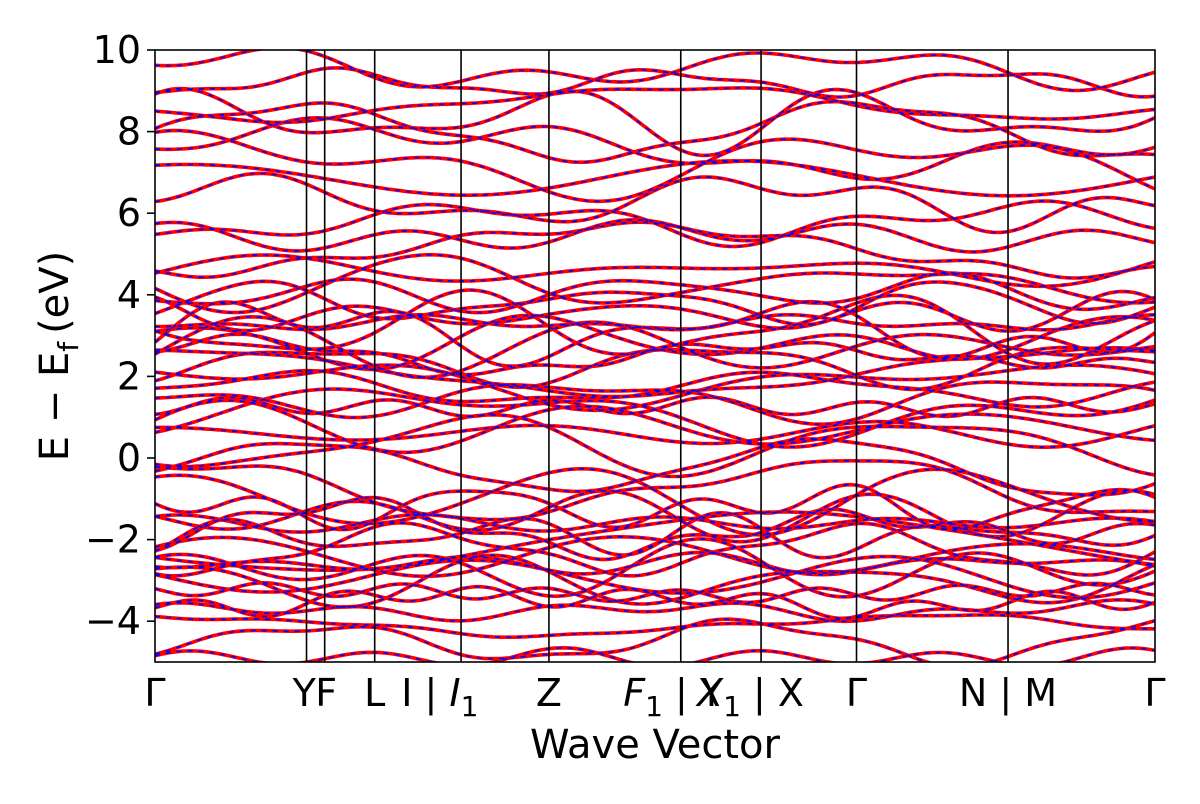 The height and width of the screenshot is (804, 1200). I want to click on x-tick-label: Y, so click(304, 693).